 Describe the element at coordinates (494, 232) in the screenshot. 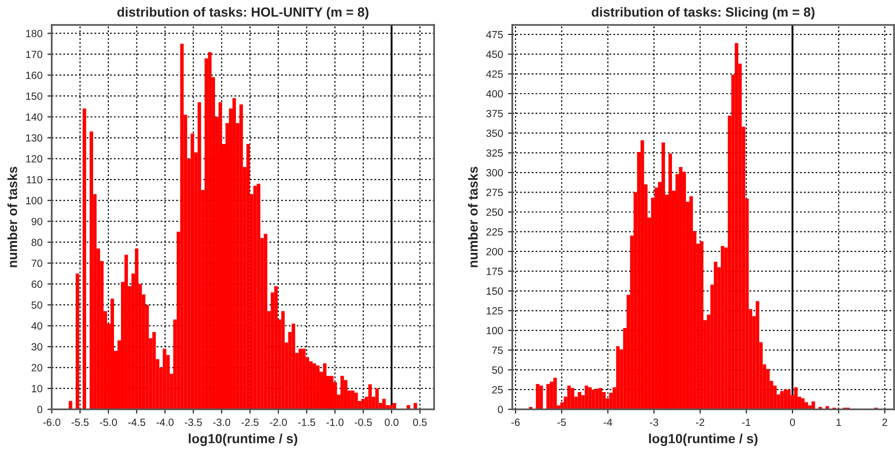

I see `y-tick-label: 225` at that location.